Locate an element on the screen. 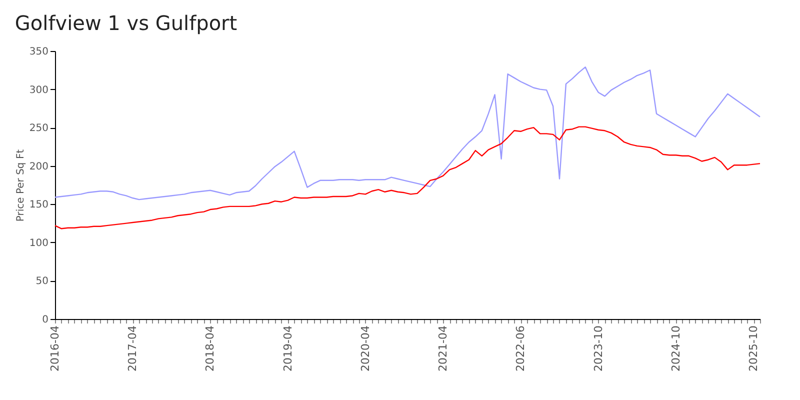  y-tick-label: 50 is located at coordinates (42, 282).